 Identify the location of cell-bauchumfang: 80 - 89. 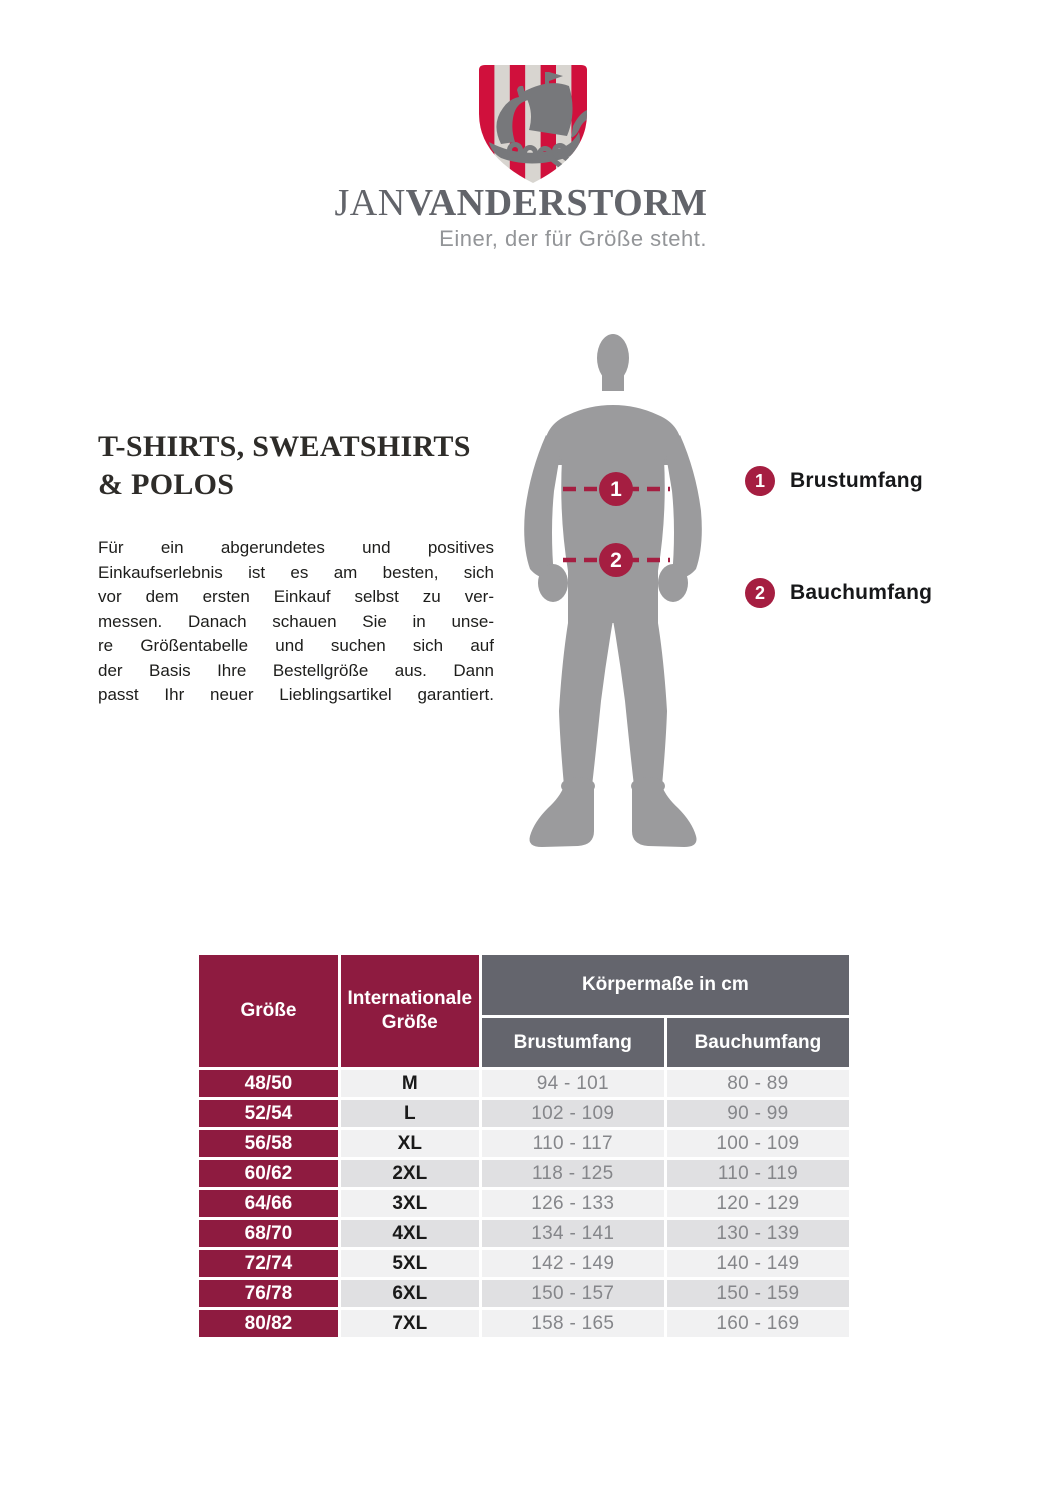
(757, 1083).